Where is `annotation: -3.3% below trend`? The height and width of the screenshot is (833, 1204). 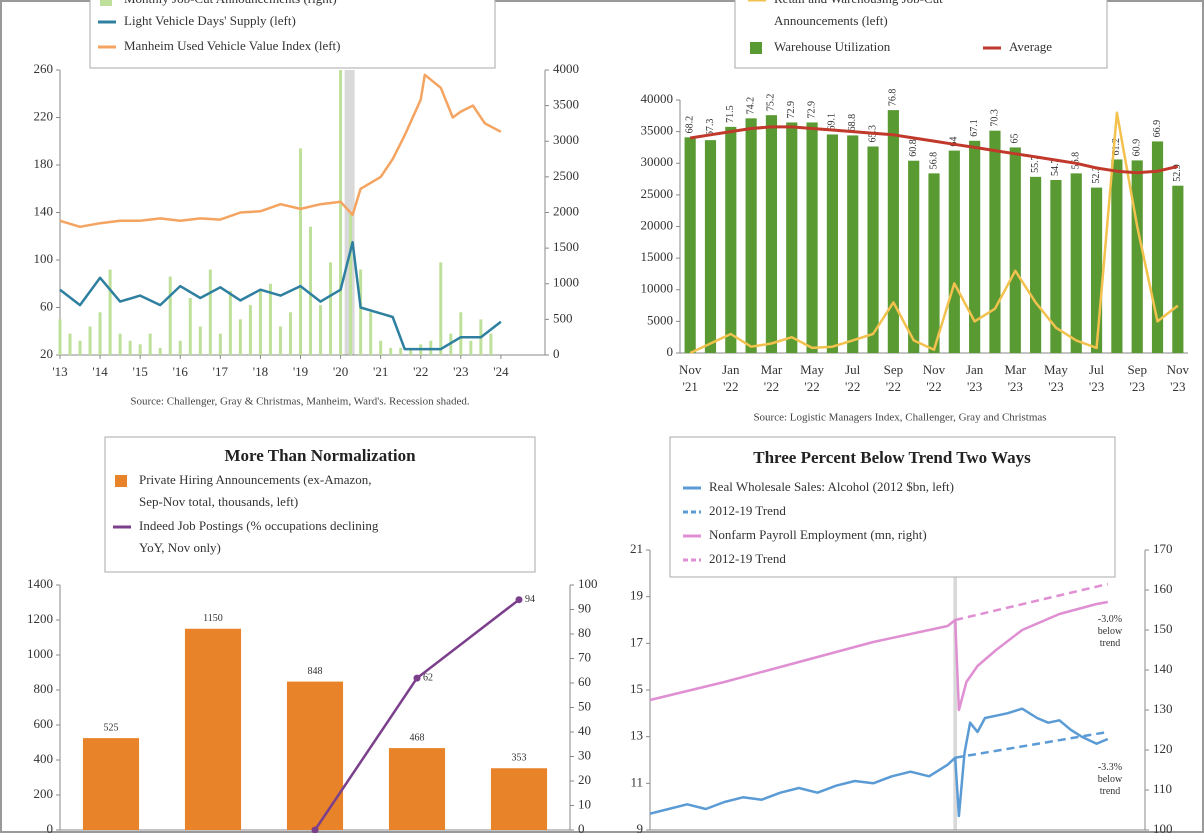 annotation: -3.3% below trend is located at coordinates (1110, 779).